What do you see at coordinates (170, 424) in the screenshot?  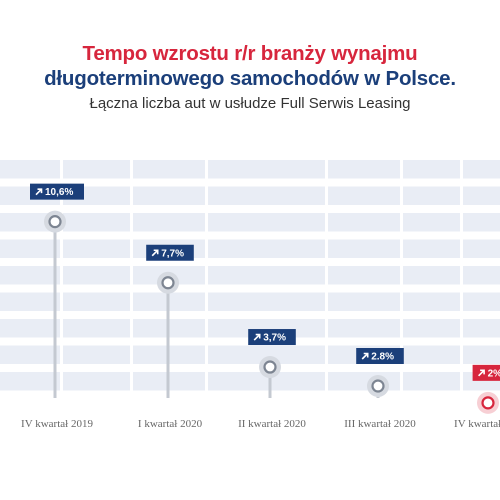 I see `x-tick-label-1: I kwartał 2020` at bounding box center [170, 424].